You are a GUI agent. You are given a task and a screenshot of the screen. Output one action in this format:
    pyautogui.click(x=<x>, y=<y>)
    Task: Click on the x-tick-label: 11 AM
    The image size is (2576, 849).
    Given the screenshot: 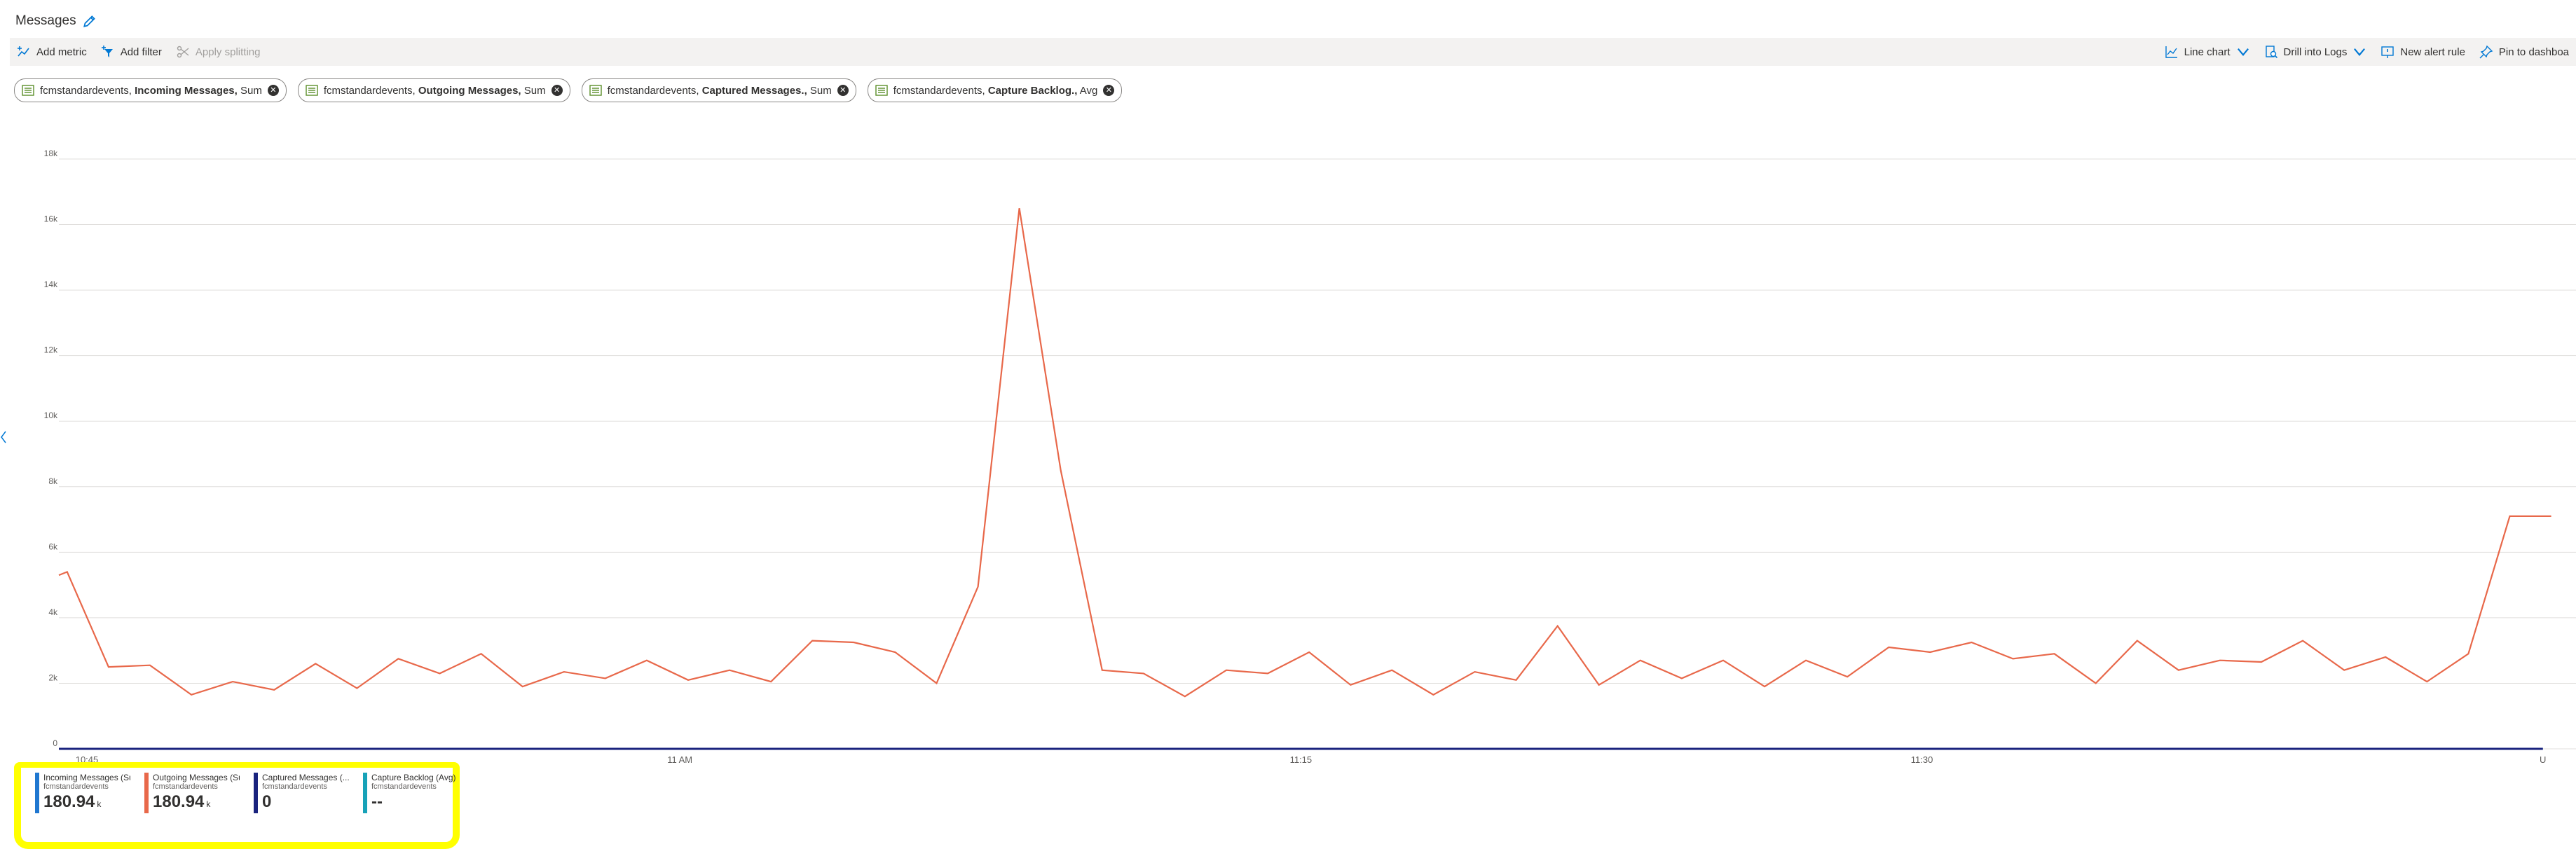 What is the action you would take?
    pyautogui.click(x=679, y=759)
    